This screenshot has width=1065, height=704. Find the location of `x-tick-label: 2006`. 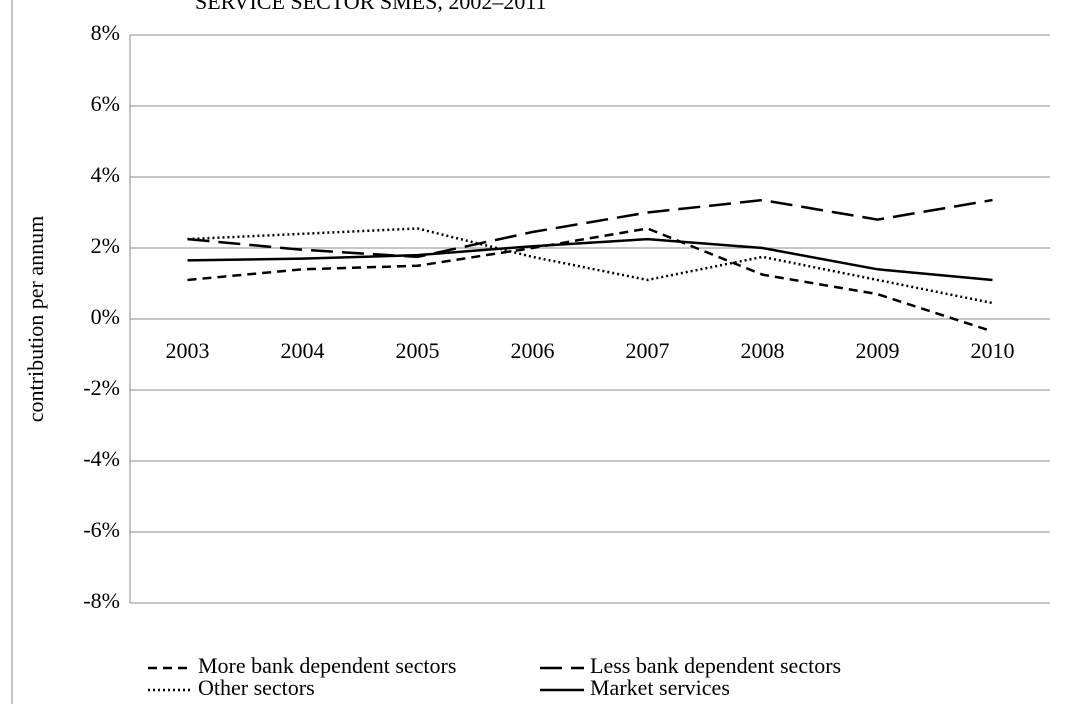

x-tick-label: 2006 is located at coordinates (533, 350).